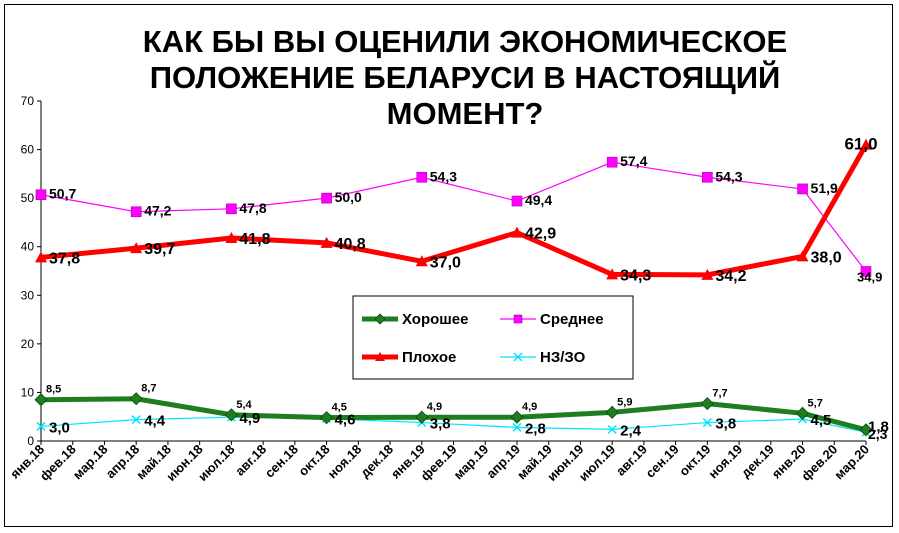 The width and height of the screenshot is (899, 533). I want to click on data-label: 50,7, so click(62, 194).